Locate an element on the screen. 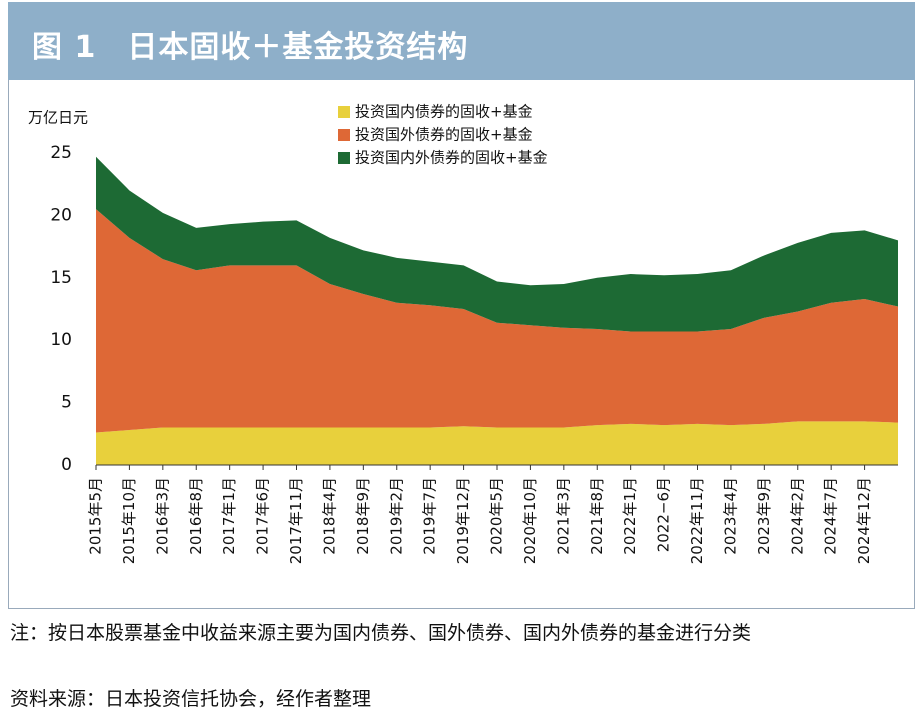 The height and width of the screenshot is (720, 923). x-tick-label: 2017年11月 is located at coordinates (296, 520).